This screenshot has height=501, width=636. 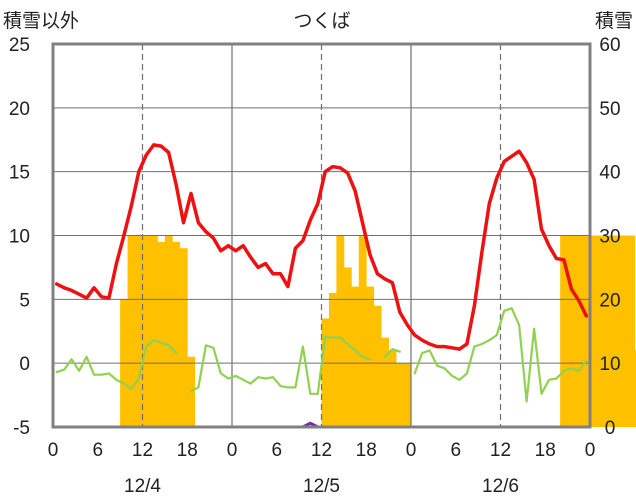 I want to click on left-tick-label: -5, so click(x=21, y=428).